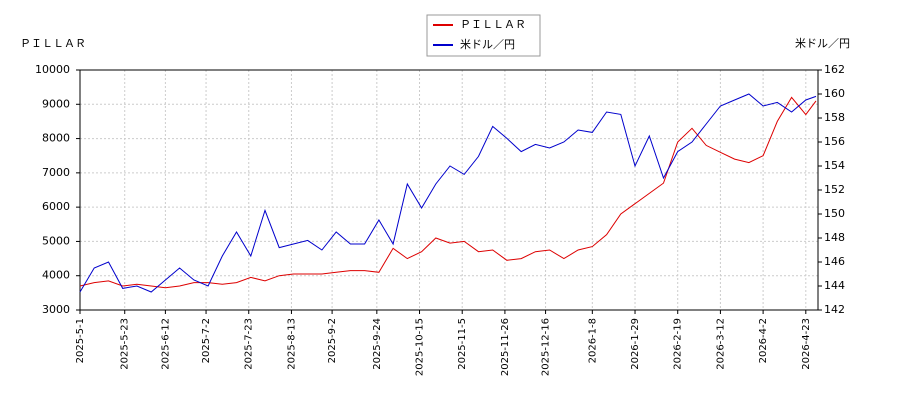 The image size is (900, 400). I want to click on y-tick-label: 4000, so click(56, 275).